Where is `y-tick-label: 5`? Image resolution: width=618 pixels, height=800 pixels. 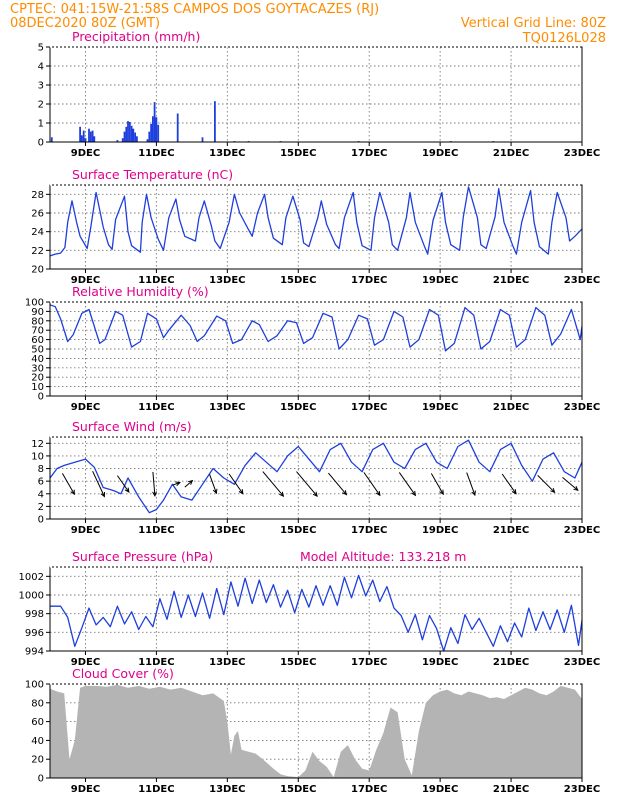
y-tick-label: 5 is located at coordinates (41, 48).